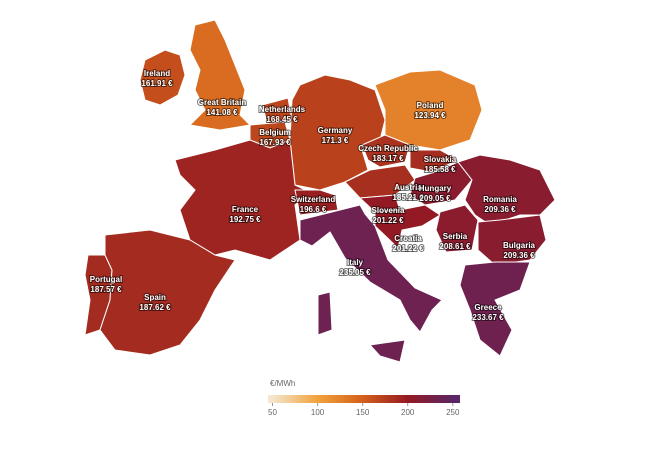 The image size is (669, 450). What do you see at coordinates (155, 297) in the screenshot?
I see `country-name: Spain` at bounding box center [155, 297].